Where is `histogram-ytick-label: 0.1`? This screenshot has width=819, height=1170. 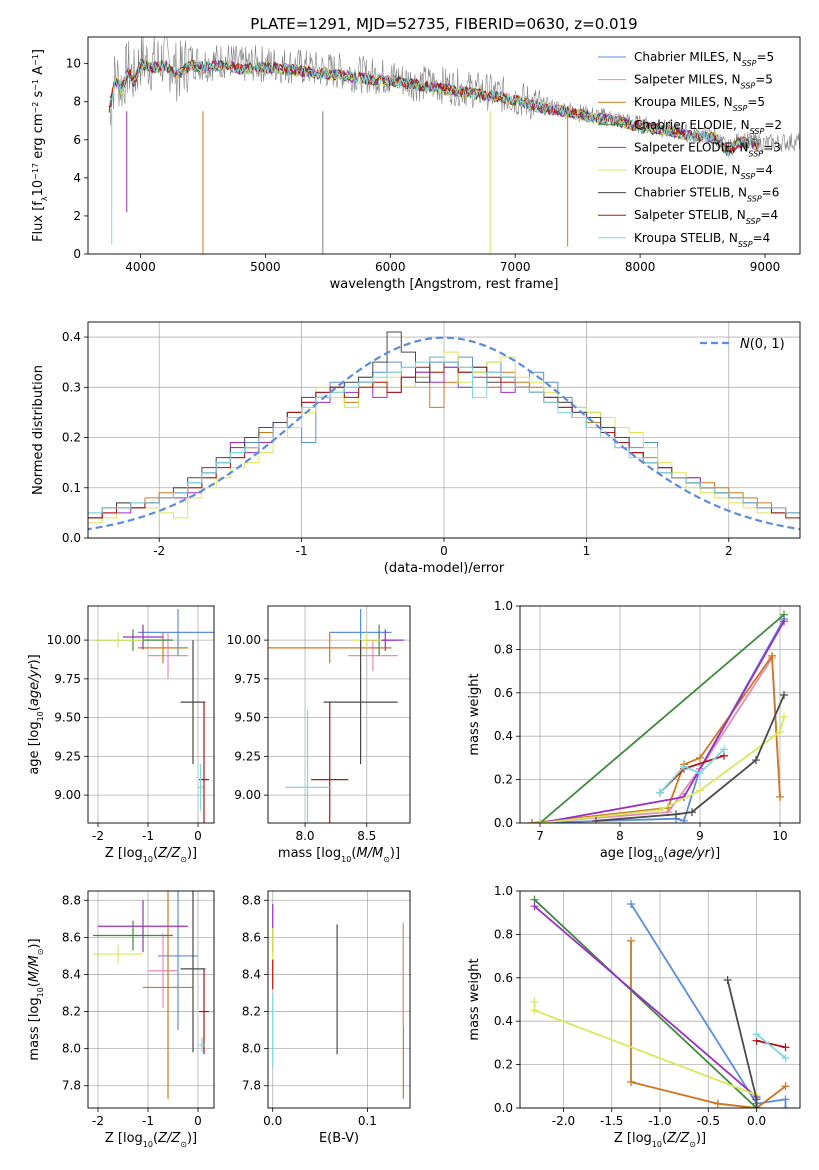 histogram-ytick-label: 0.1 is located at coordinates (71, 488).